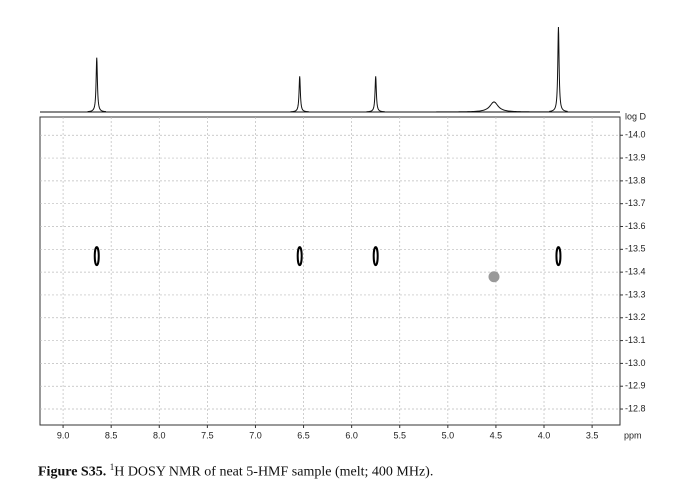  I want to click on x-tick-label: 7.5, so click(207, 435).